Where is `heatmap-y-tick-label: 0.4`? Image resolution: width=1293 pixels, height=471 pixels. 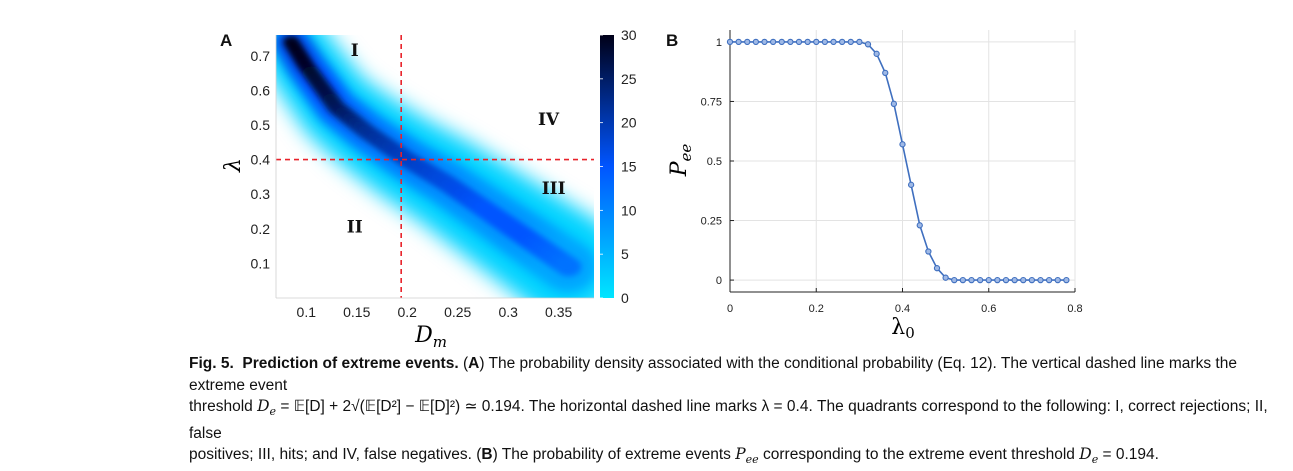 heatmap-y-tick-label: 0.4 is located at coordinates (261, 160).